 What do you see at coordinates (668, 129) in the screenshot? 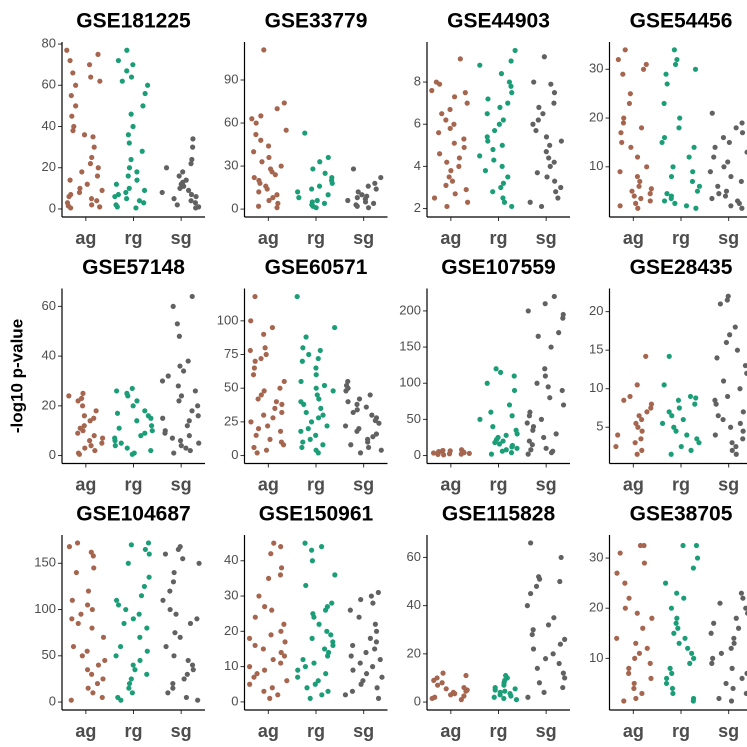
I see `panel: GSE54456 ag rg sg 10 20 30` at bounding box center [668, 129].